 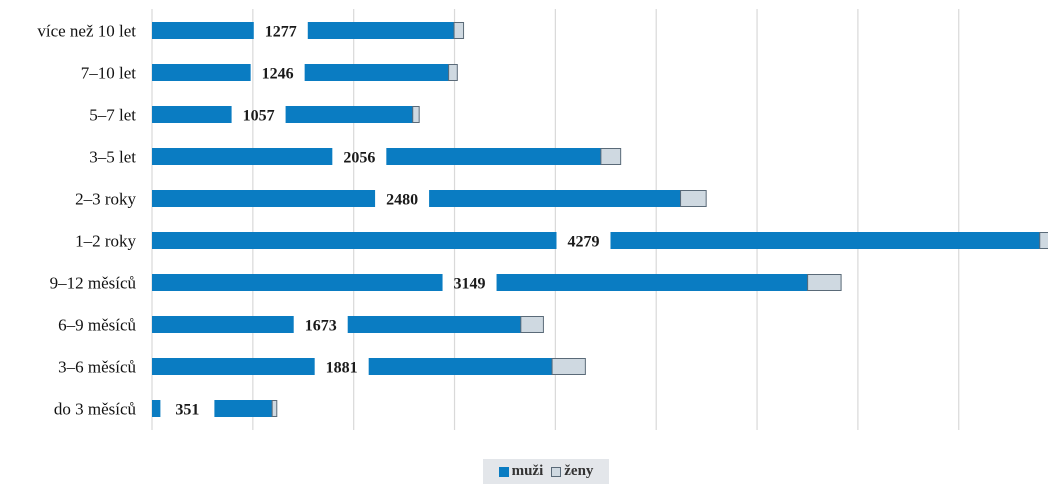 What do you see at coordinates (281, 32) in the screenshot?
I see `data-label: 1277` at bounding box center [281, 32].